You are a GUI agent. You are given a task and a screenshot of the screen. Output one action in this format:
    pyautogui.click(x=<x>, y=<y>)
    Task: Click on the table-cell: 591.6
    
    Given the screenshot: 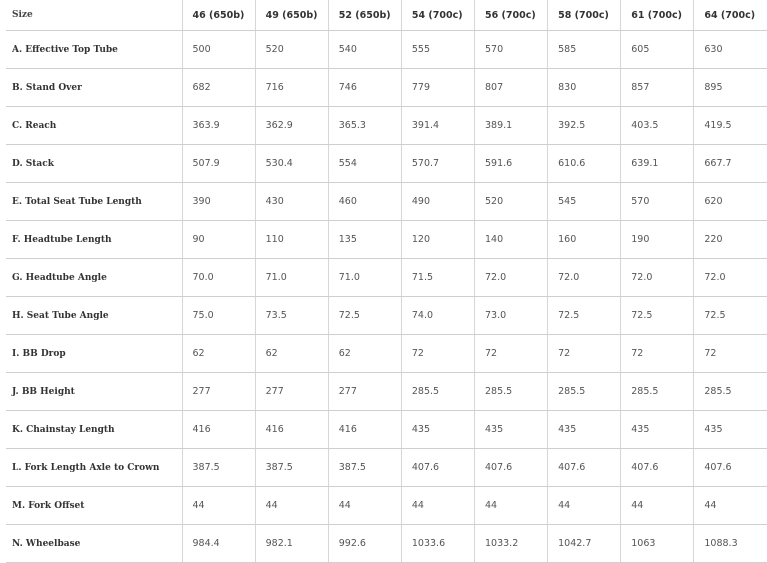 What is the action you would take?
    pyautogui.click(x=510, y=163)
    